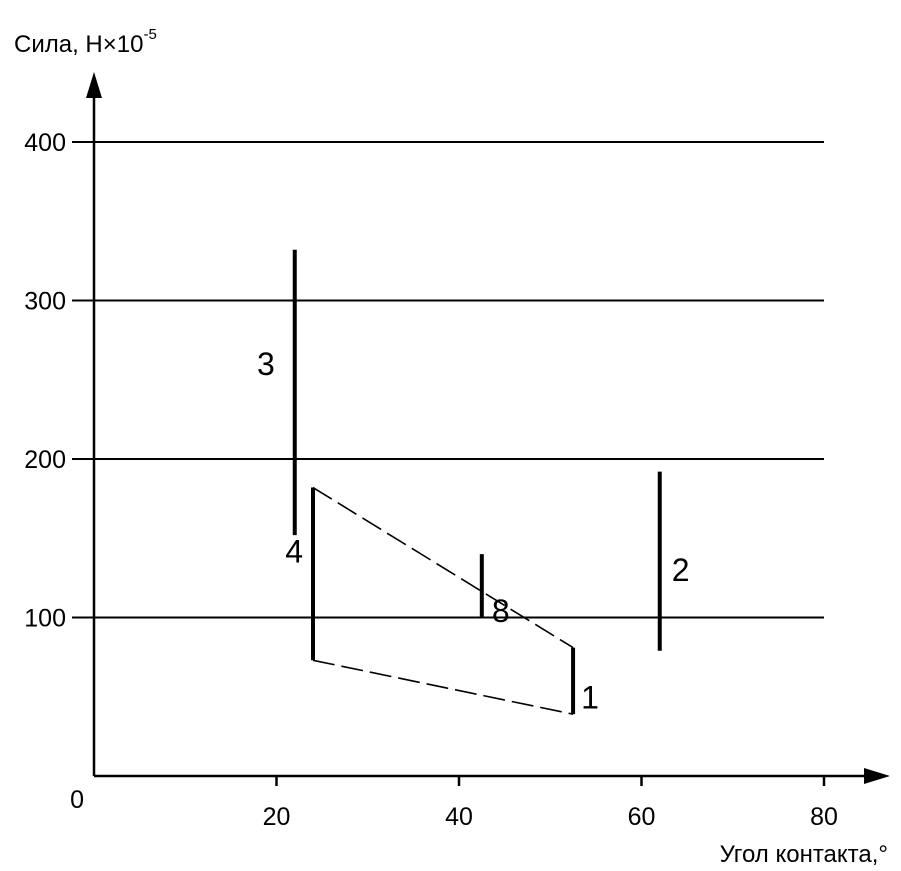 The image size is (901, 871). I want to click on range-label-3: 3, so click(266, 364).